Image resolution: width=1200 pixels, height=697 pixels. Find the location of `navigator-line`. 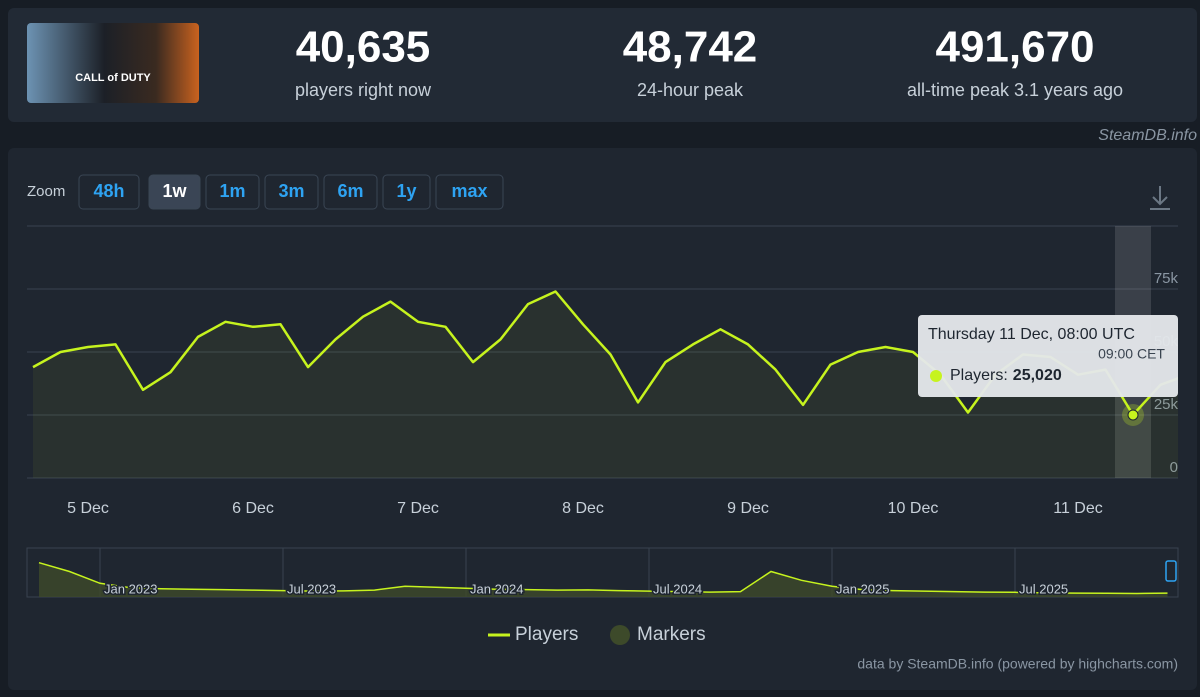

navigator-line is located at coordinates (603, 578).